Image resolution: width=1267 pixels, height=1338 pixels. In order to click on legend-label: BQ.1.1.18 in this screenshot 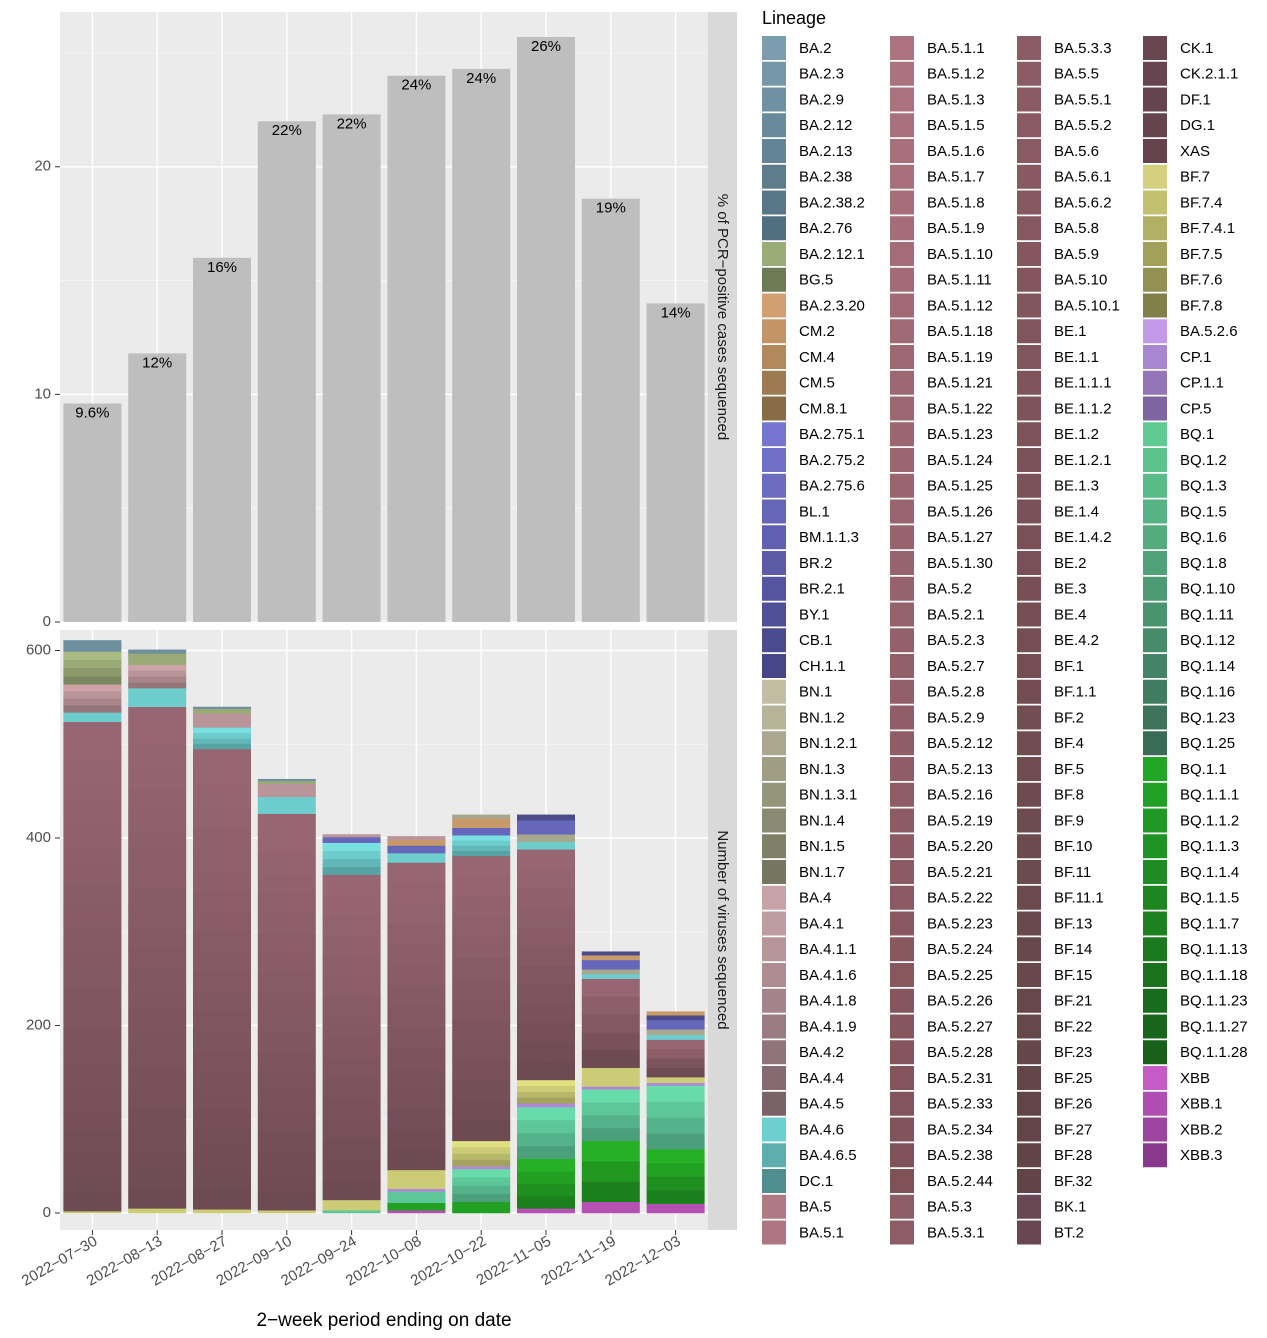, I will do `click(1214, 975)`.